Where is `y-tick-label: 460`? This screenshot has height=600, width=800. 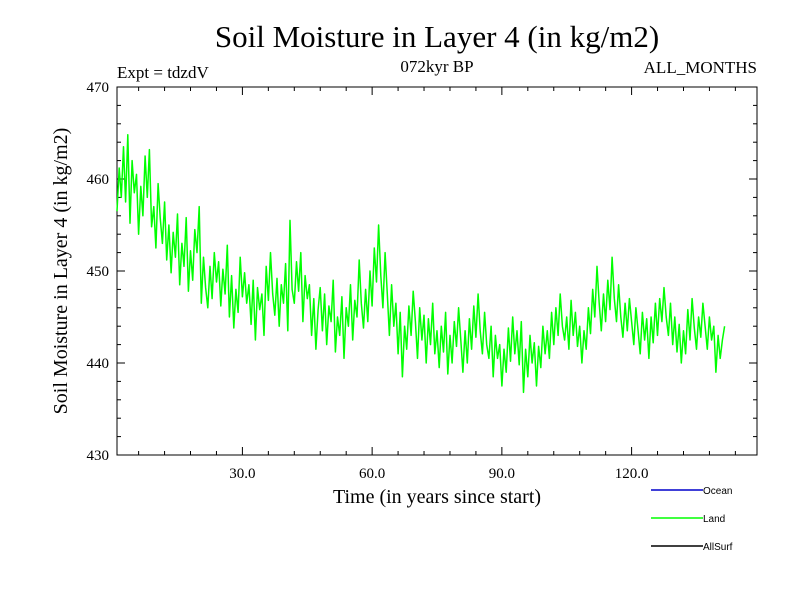
y-tick-label: 460 is located at coordinates (98, 180).